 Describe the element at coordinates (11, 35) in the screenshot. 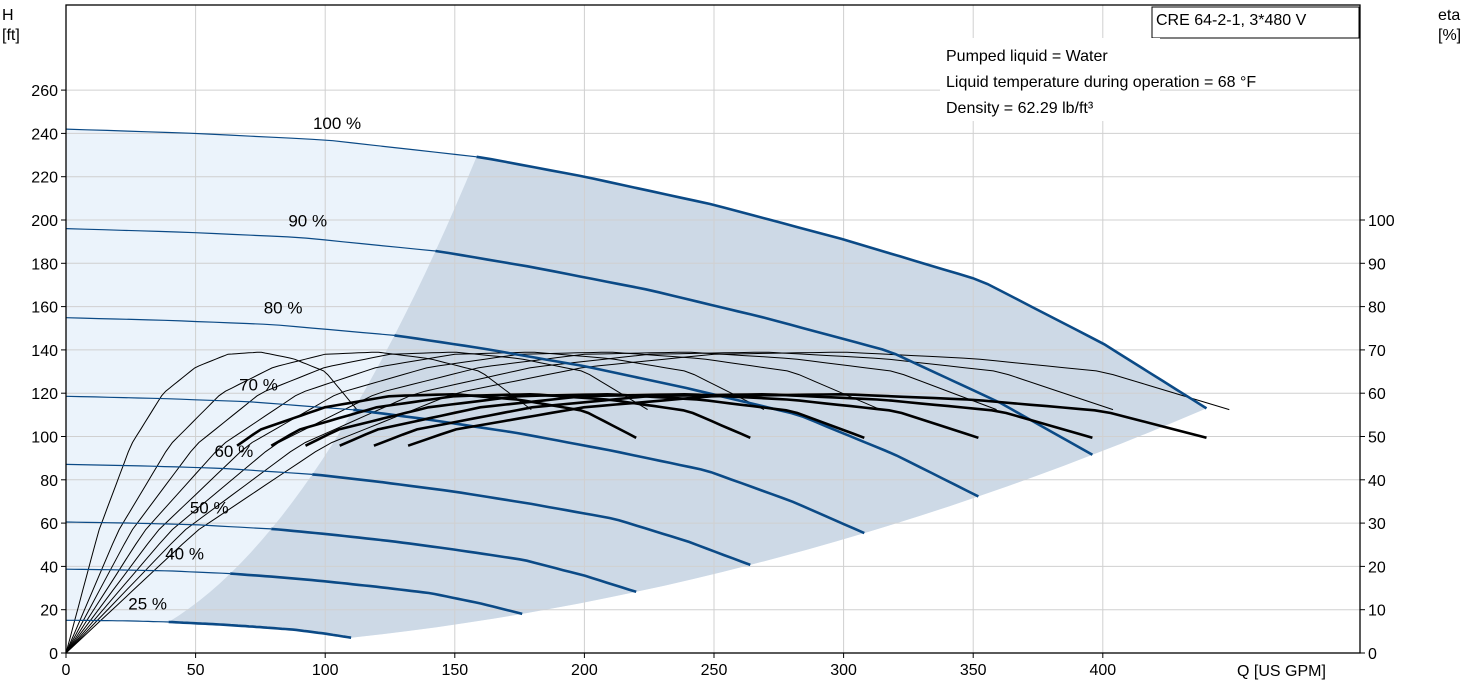

I see `y-left-title-line2: [ft]` at that location.